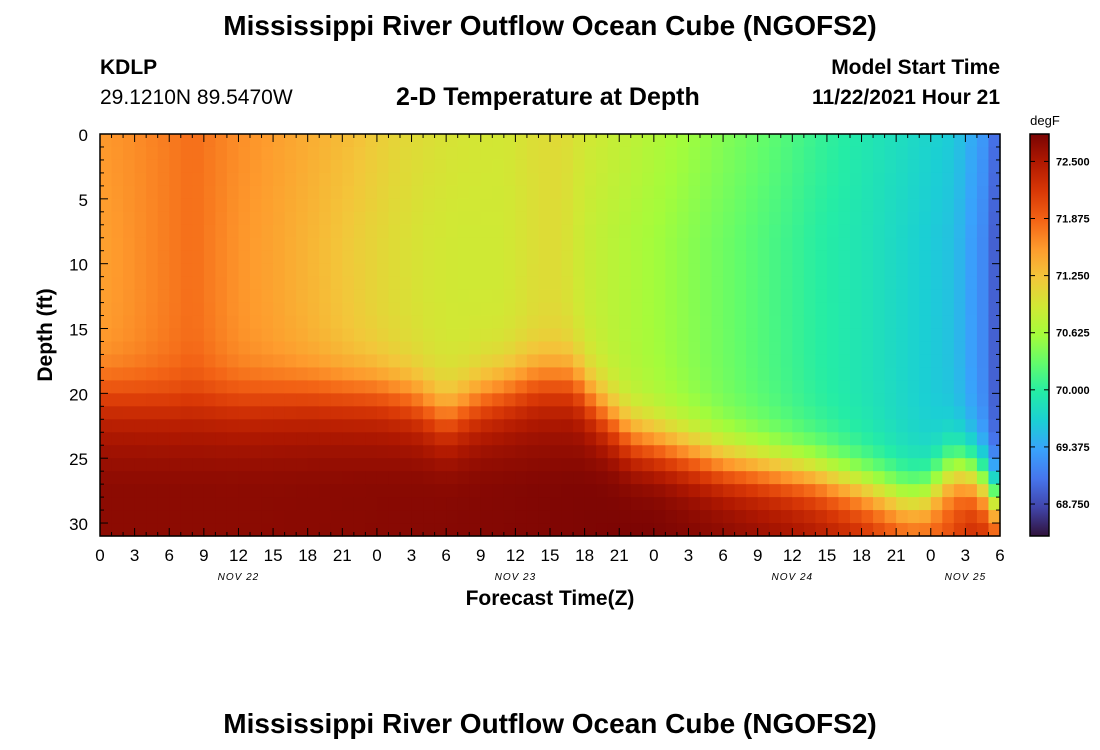  I want to click on x-tick-label: 9, so click(480, 555).